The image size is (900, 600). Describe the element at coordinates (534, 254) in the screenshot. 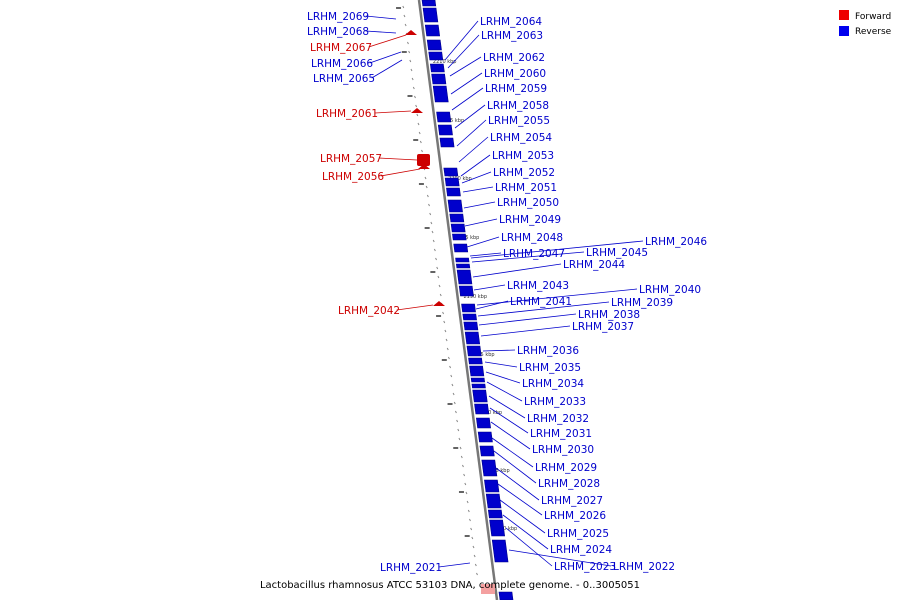

I see `gene-label: LRHM_2047` at that location.